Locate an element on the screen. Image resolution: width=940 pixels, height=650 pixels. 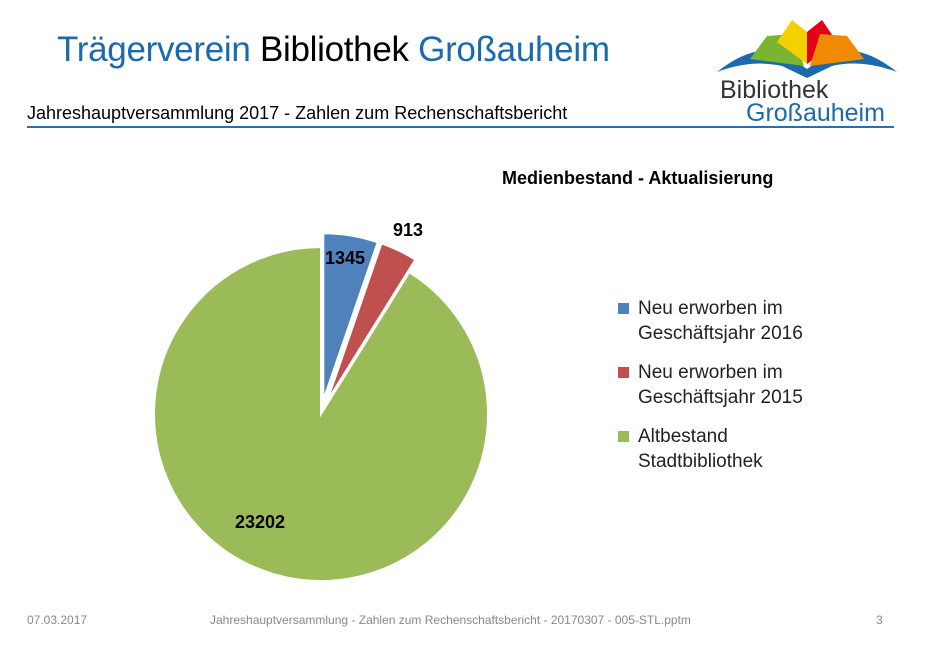
legend-label: Geschäftsjahr 2016 is located at coordinates (720, 333).